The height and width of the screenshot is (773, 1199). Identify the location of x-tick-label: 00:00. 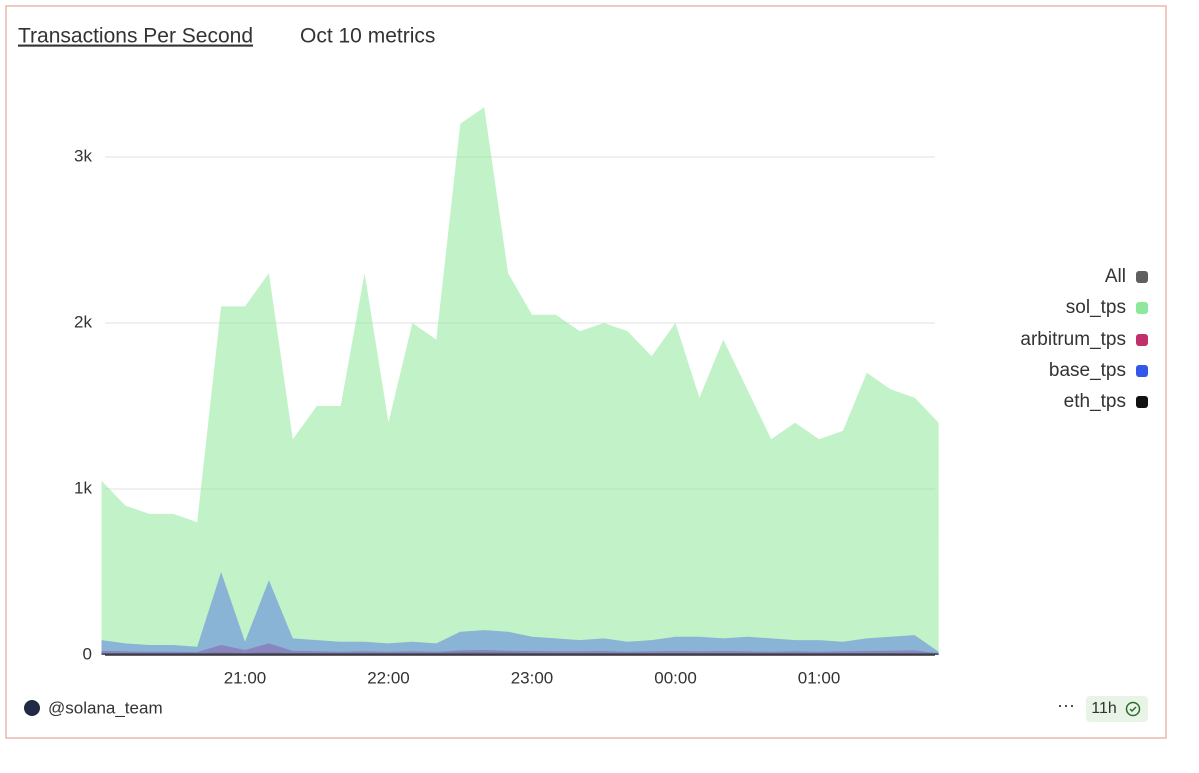
(675, 677).